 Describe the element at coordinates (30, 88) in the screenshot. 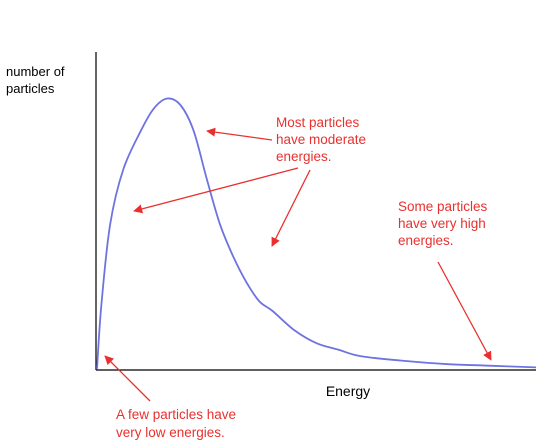

I see `y-axis-label-line-2: particles` at that location.